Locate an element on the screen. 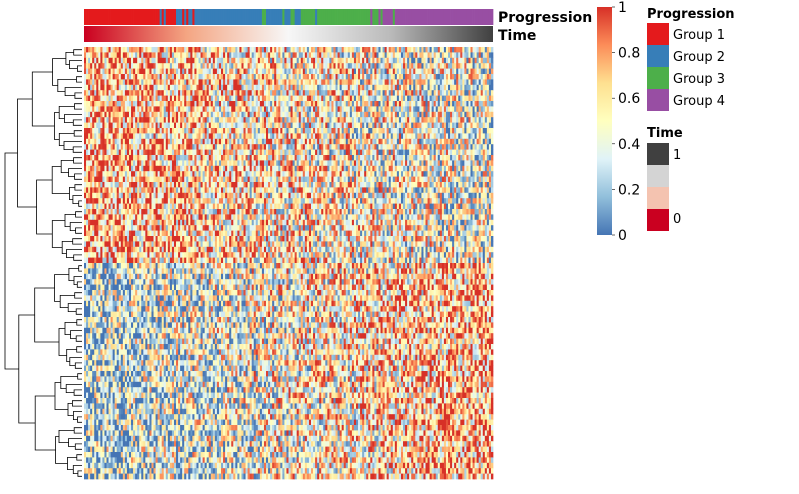  dendrogram-branch is located at coordinates (77, 241).